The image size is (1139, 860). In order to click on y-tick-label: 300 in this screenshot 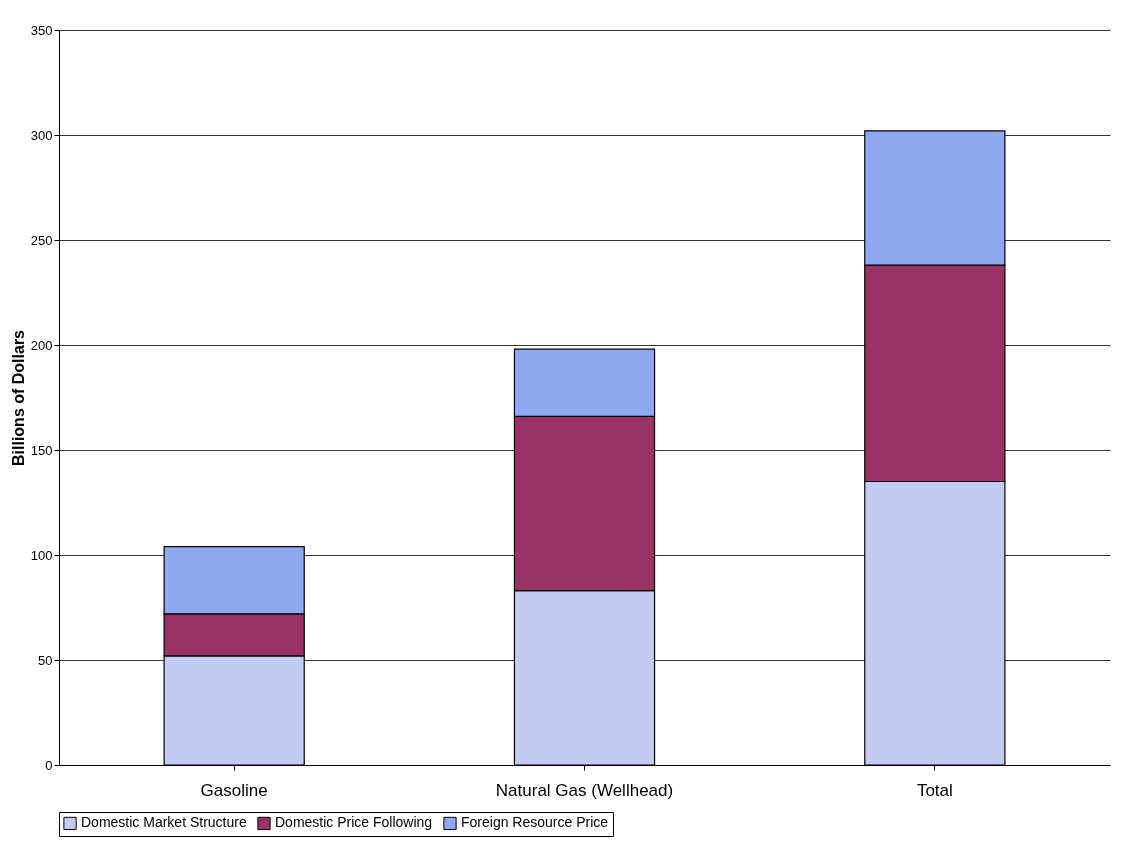, I will do `click(41, 135)`.